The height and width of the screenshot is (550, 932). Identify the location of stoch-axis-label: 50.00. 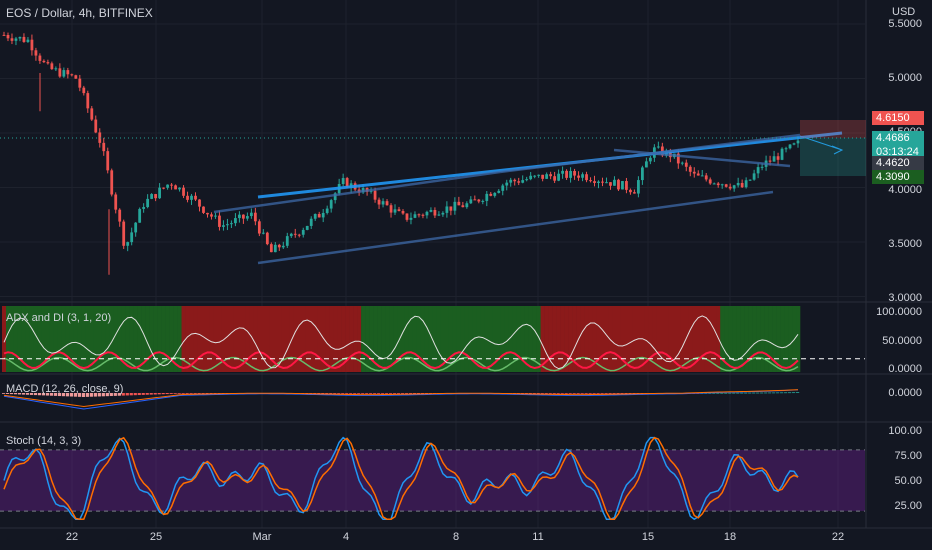
(908, 481).